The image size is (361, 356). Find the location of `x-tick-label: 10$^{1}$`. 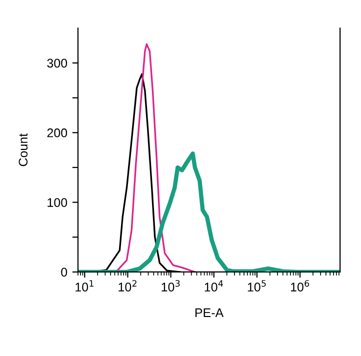

x-tick-label: 10$^{1}$ is located at coordinates (85, 286).